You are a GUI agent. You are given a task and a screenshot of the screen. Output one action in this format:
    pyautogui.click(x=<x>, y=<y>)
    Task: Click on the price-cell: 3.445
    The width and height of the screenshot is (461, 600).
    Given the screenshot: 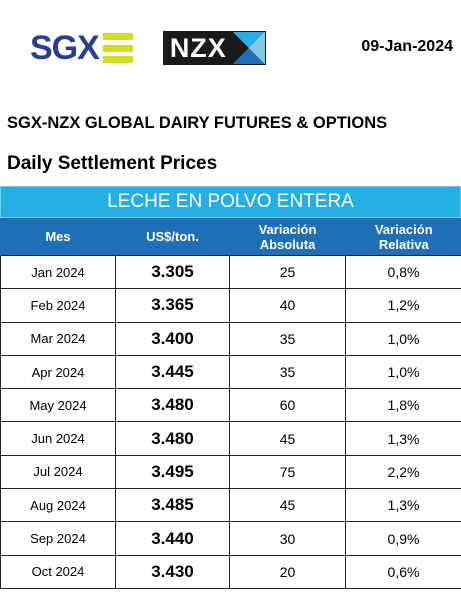 What is the action you would take?
    pyautogui.click(x=172, y=372)
    